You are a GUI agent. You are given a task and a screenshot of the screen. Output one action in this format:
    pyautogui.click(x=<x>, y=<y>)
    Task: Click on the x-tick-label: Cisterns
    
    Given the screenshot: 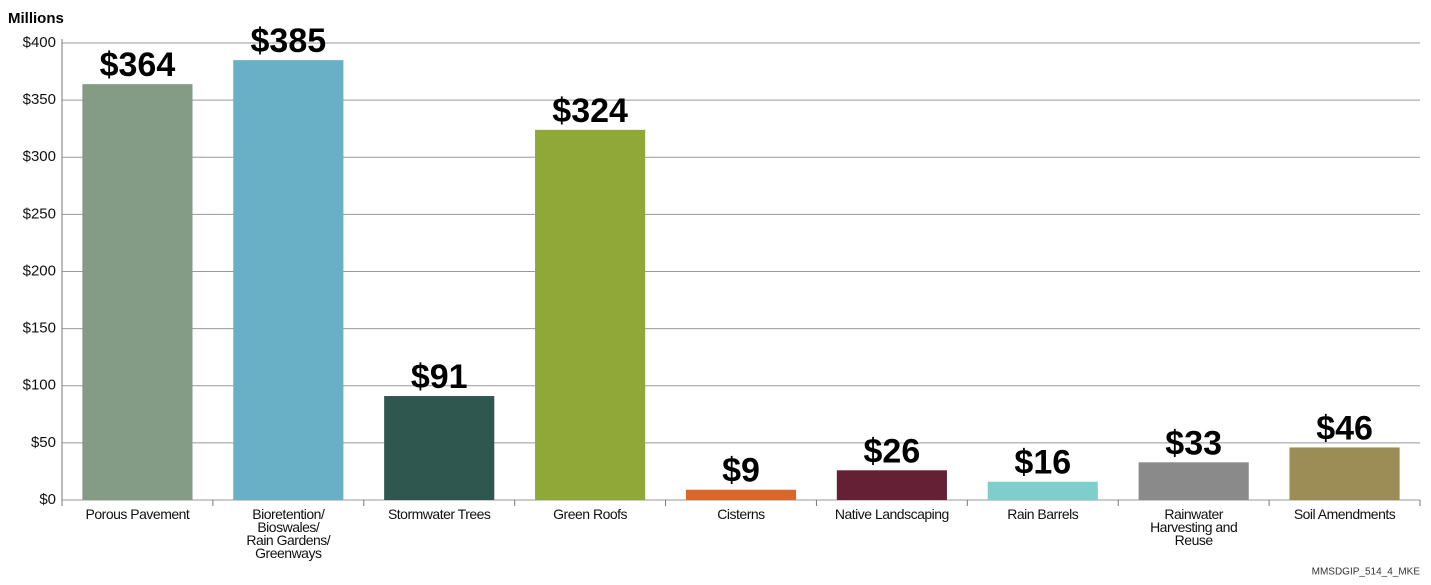 What is the action you would take?
    pyautogui.click(x=741, y=514)
    